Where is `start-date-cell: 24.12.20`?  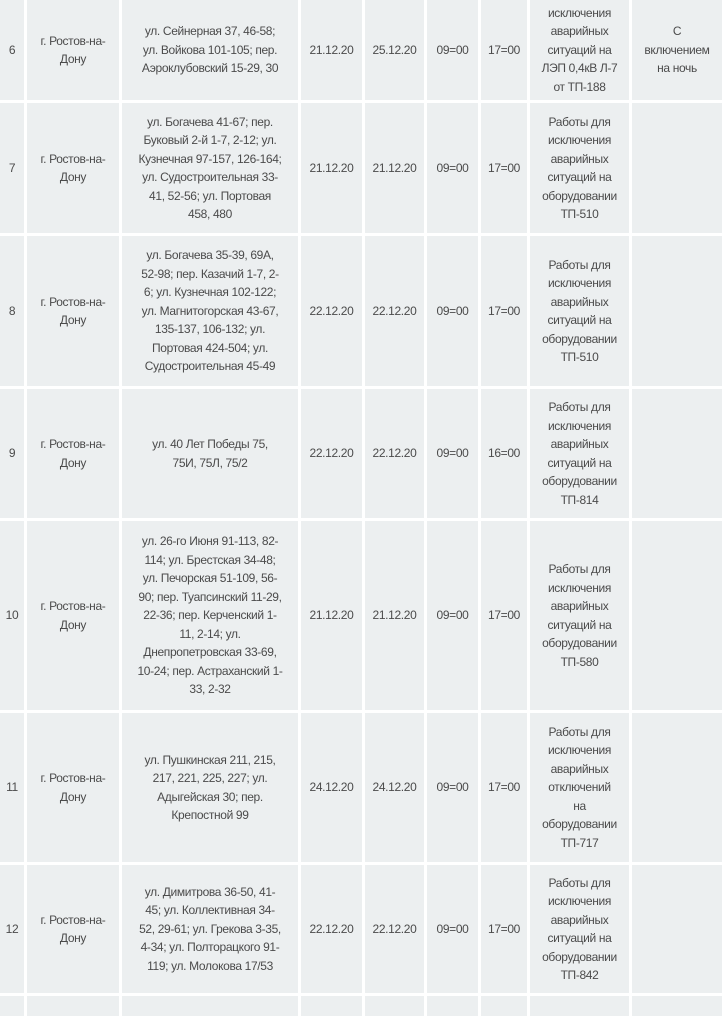
start-date-cell: 24.12.20 is located at coordinates (331, 787).